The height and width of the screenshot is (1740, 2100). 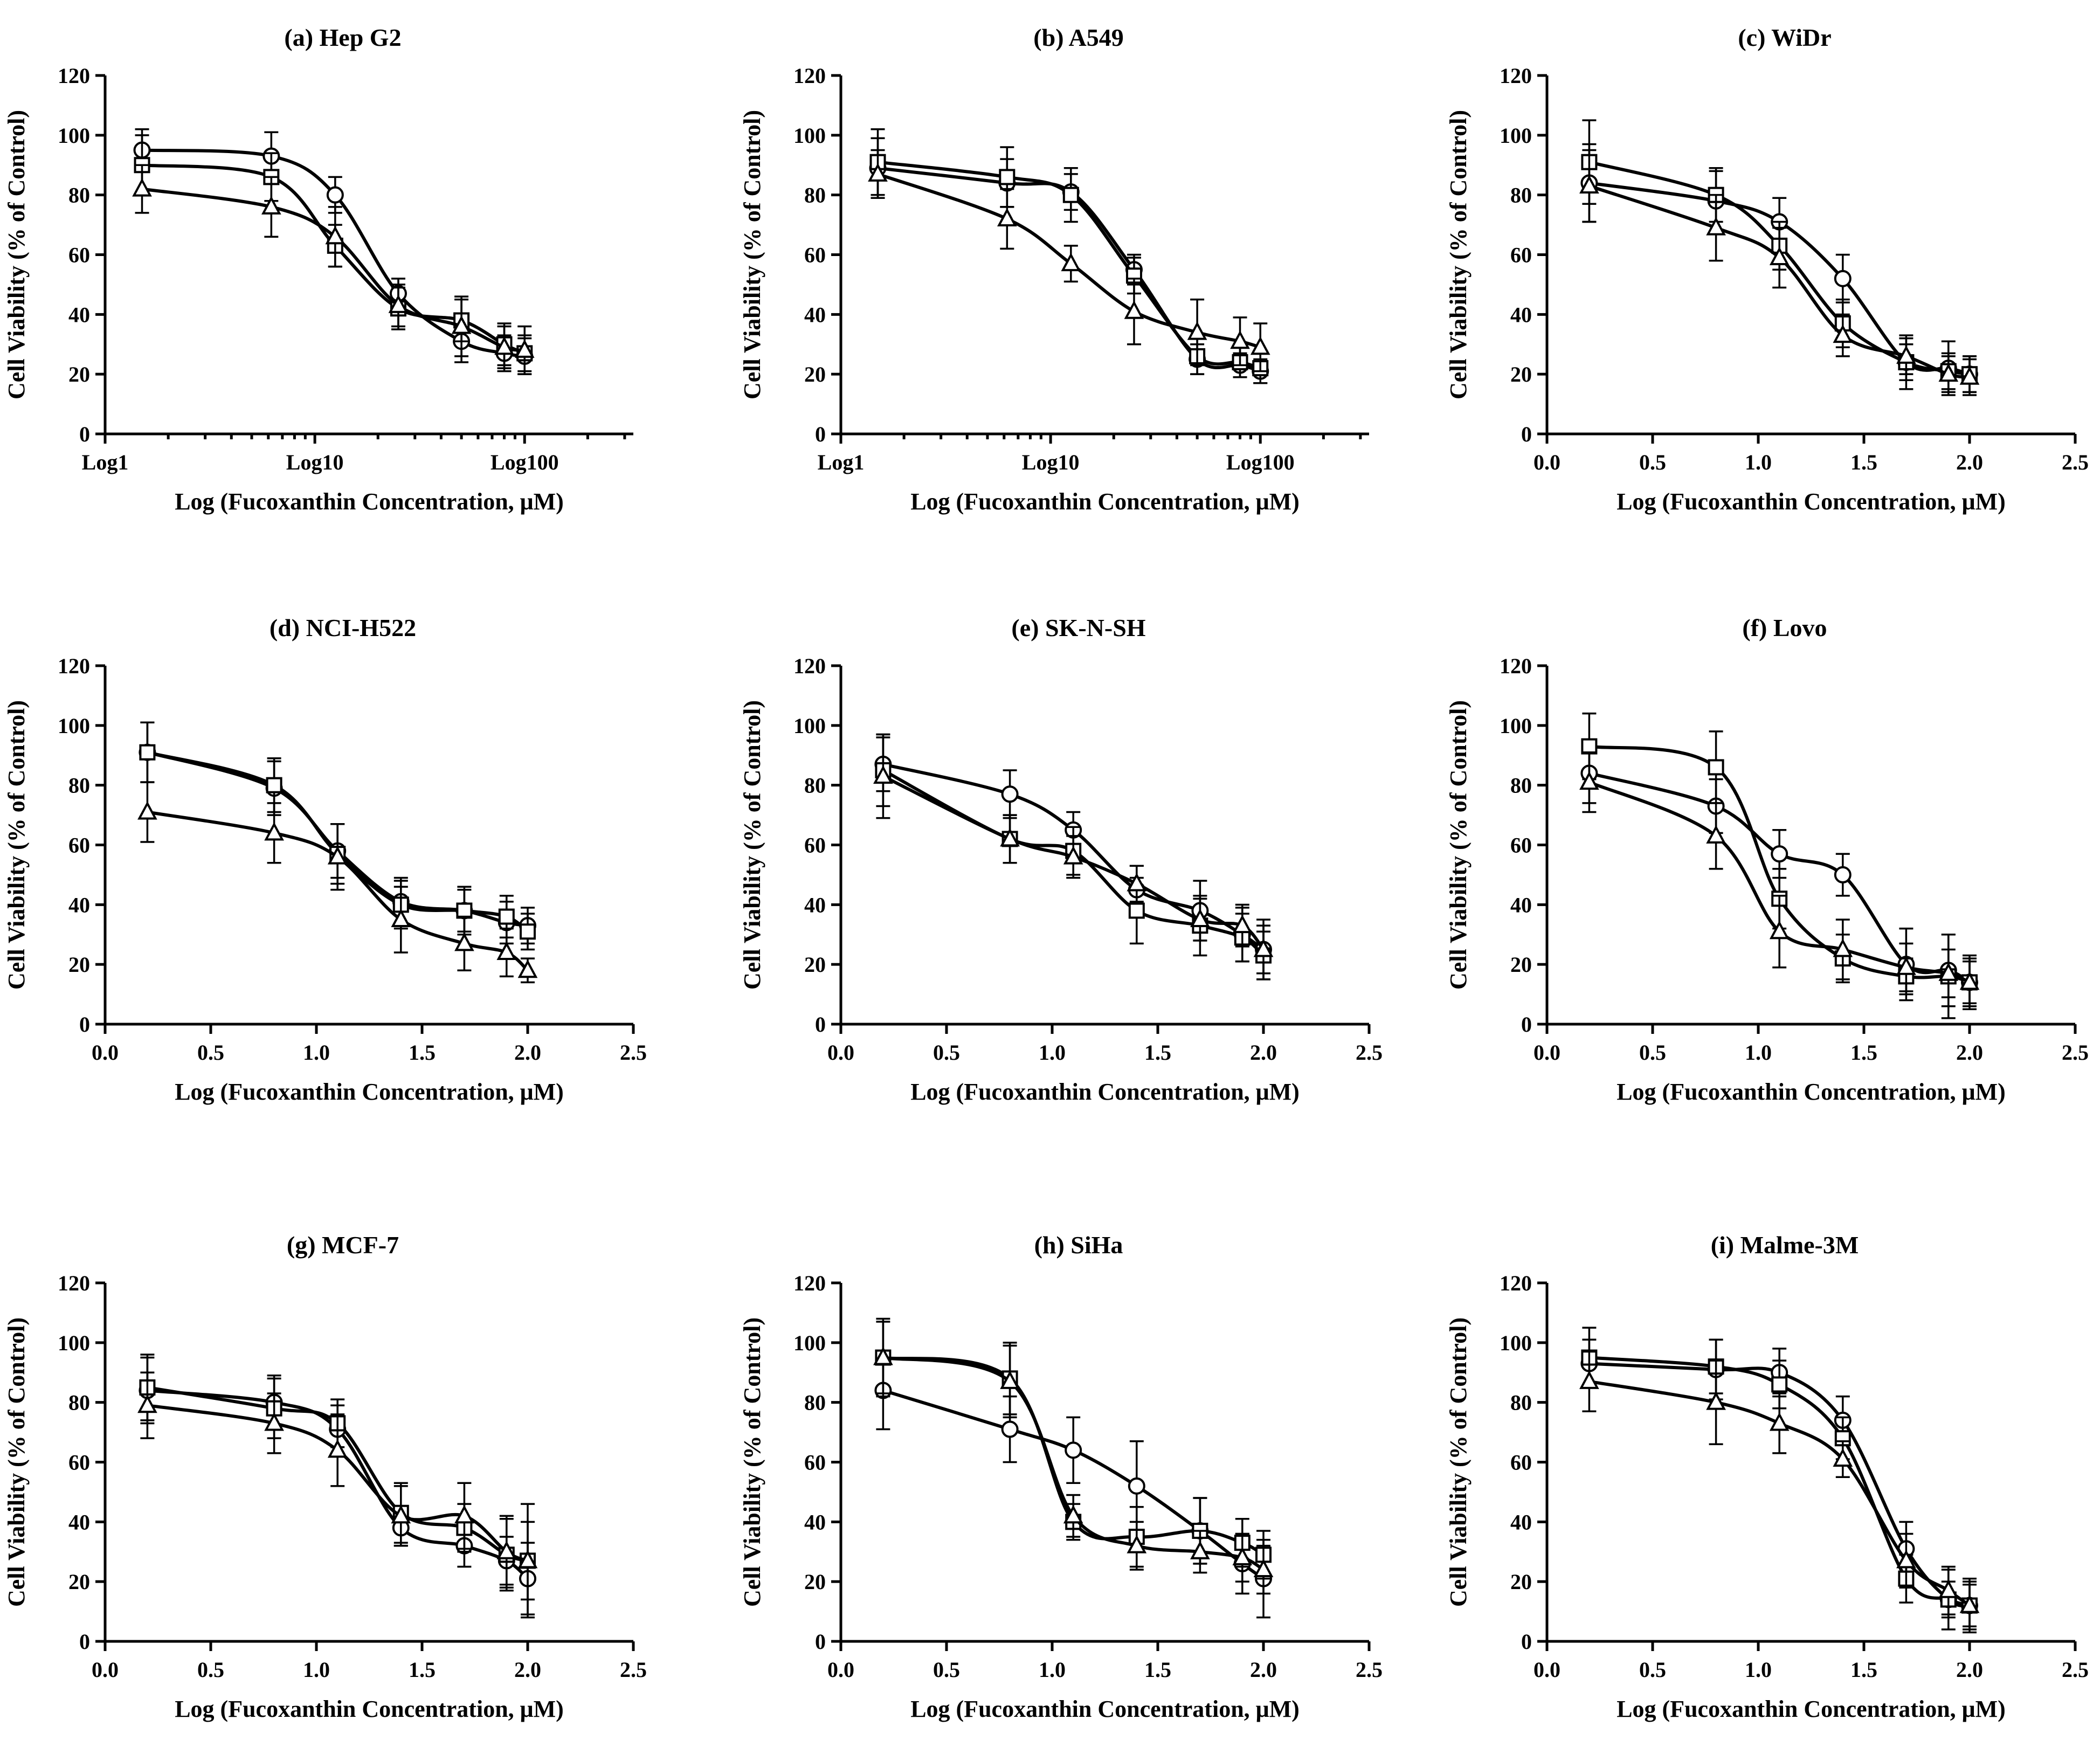 I want to click on y-axis-label: Cell Viability (% of Control), so click(x=16, y=1462).